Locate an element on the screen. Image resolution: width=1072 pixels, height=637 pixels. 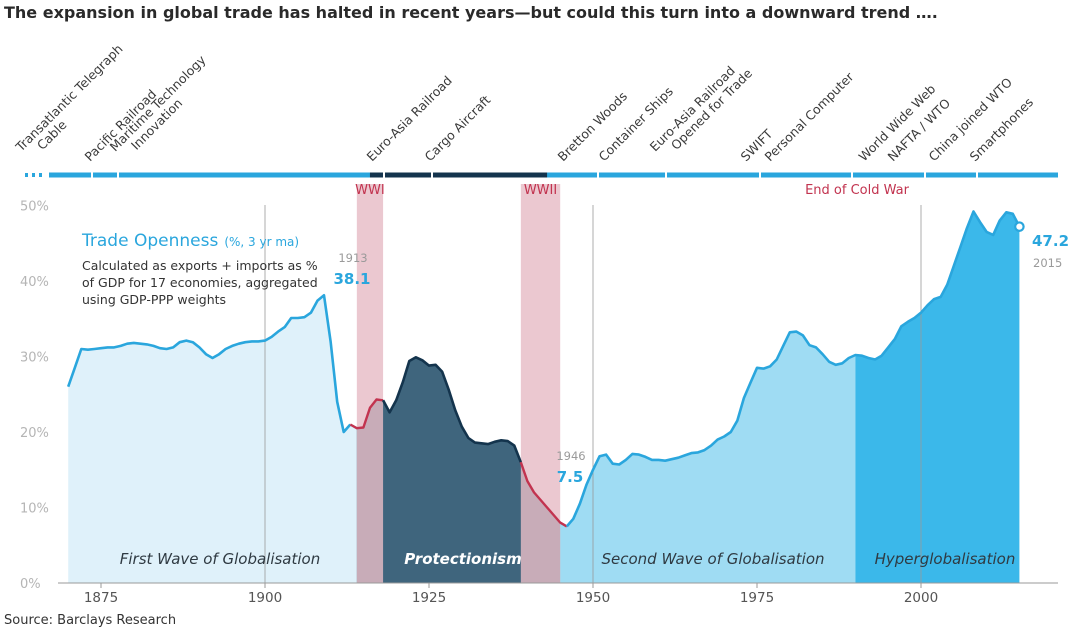
event-label-line: Personal Computer is located at coordinates (810, 117).